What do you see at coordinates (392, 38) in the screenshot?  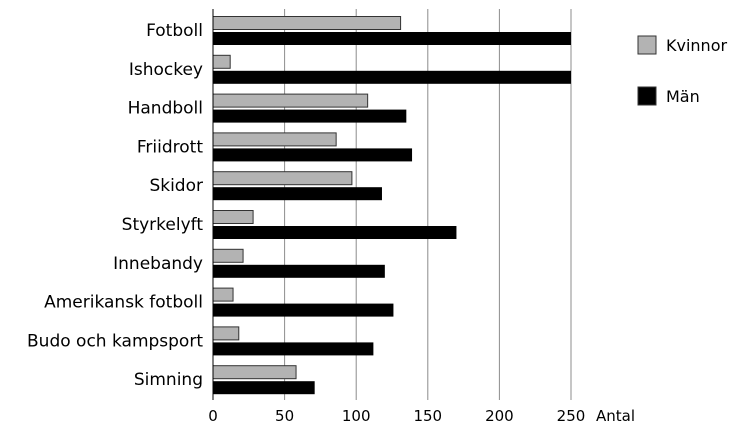 I see `bar-man-fotboll` at bounding box center [392, 38].